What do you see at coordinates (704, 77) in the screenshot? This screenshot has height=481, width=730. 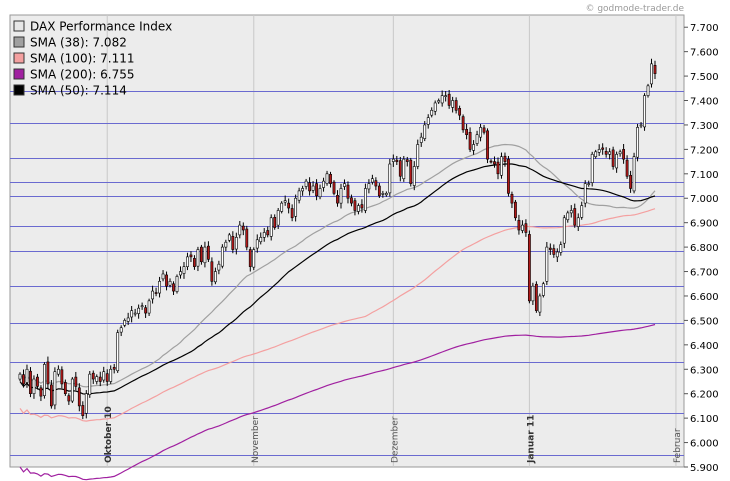 I see `y-tick-label: 7.500` at bounding box center [704, 77].